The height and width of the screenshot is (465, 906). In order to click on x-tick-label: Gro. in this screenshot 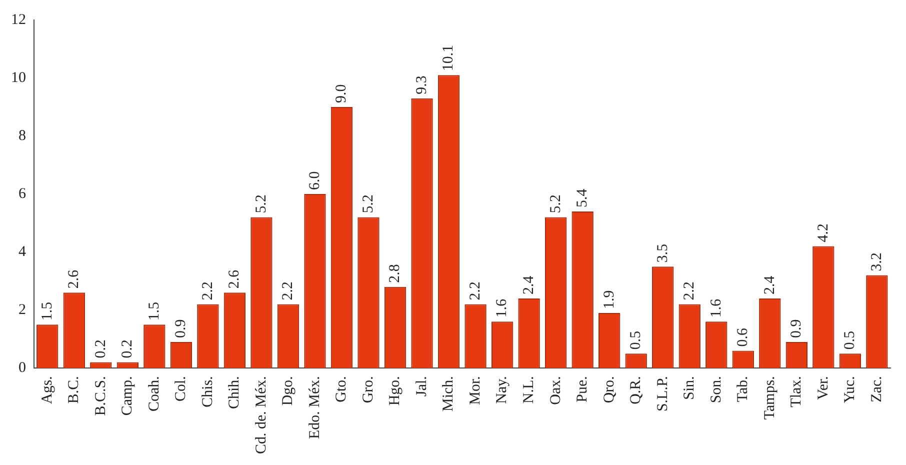, I will do `click(368, 390)`.